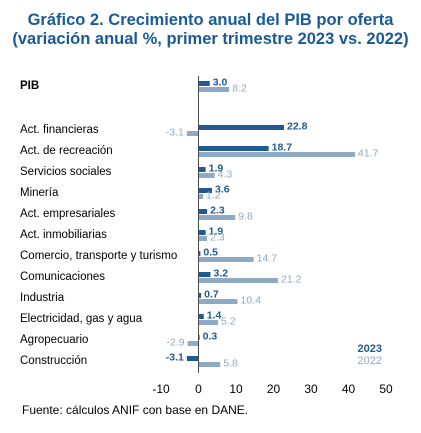 This screenshot has height=433, width=421. Describe the element at coordinates (267, 259) in the screenshot. I see `value-label-2022: 14.7` at that location.